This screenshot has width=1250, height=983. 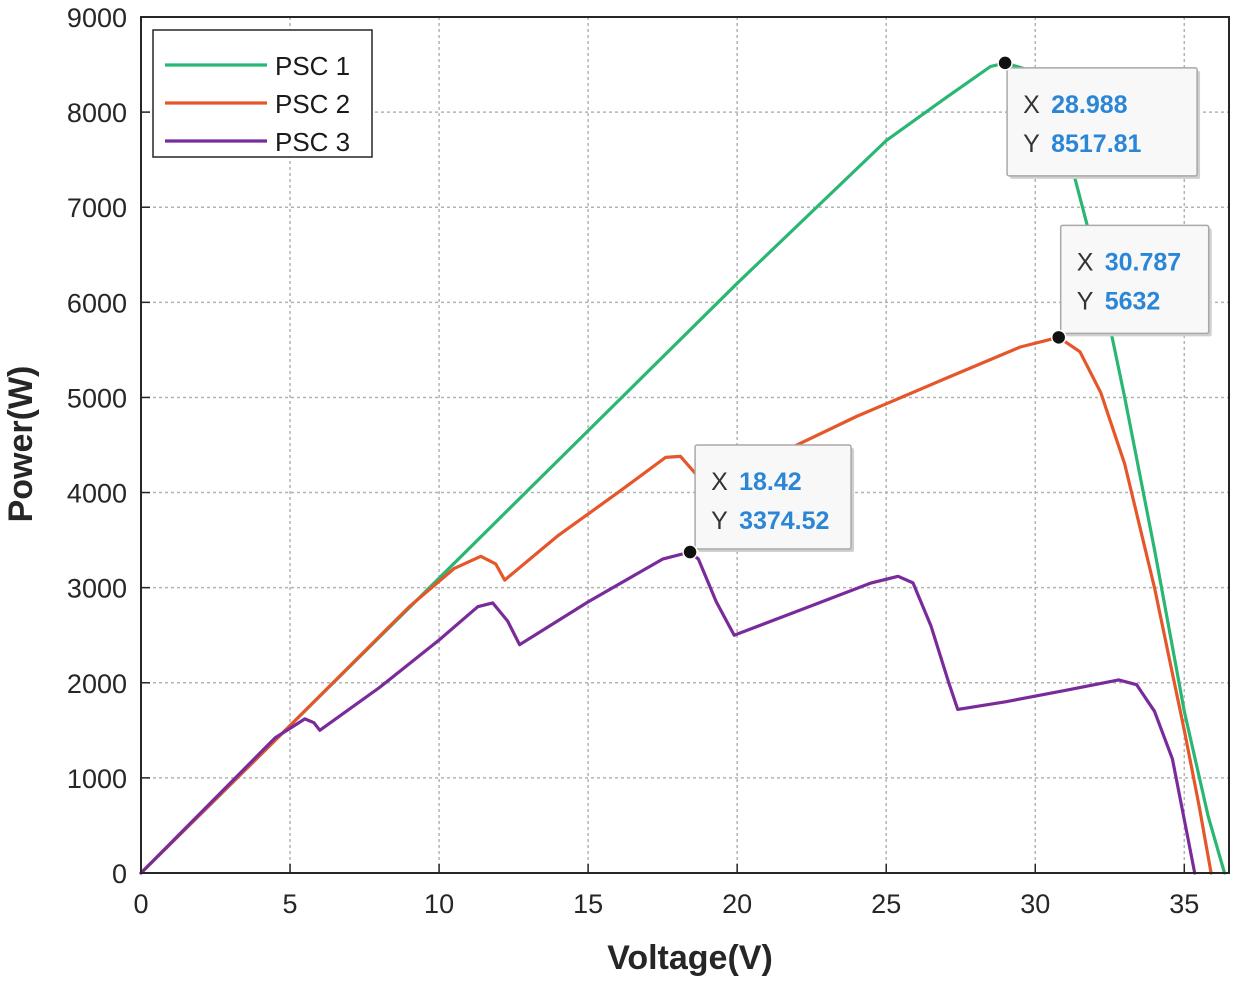 I want to click on legend-label: PSC 3, so click(x=312, y=142).